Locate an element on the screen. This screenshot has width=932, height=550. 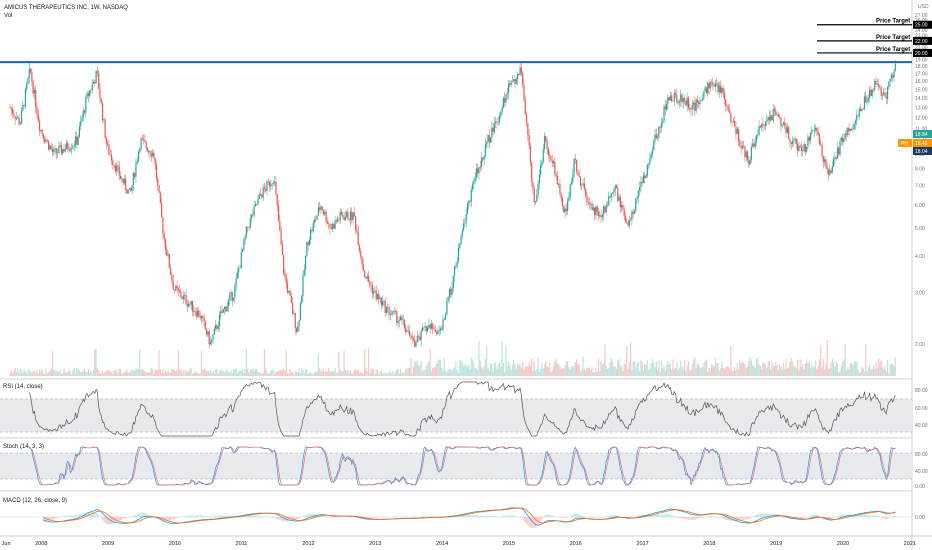
time-tick: 2016 is located at coordinates (576, 544).